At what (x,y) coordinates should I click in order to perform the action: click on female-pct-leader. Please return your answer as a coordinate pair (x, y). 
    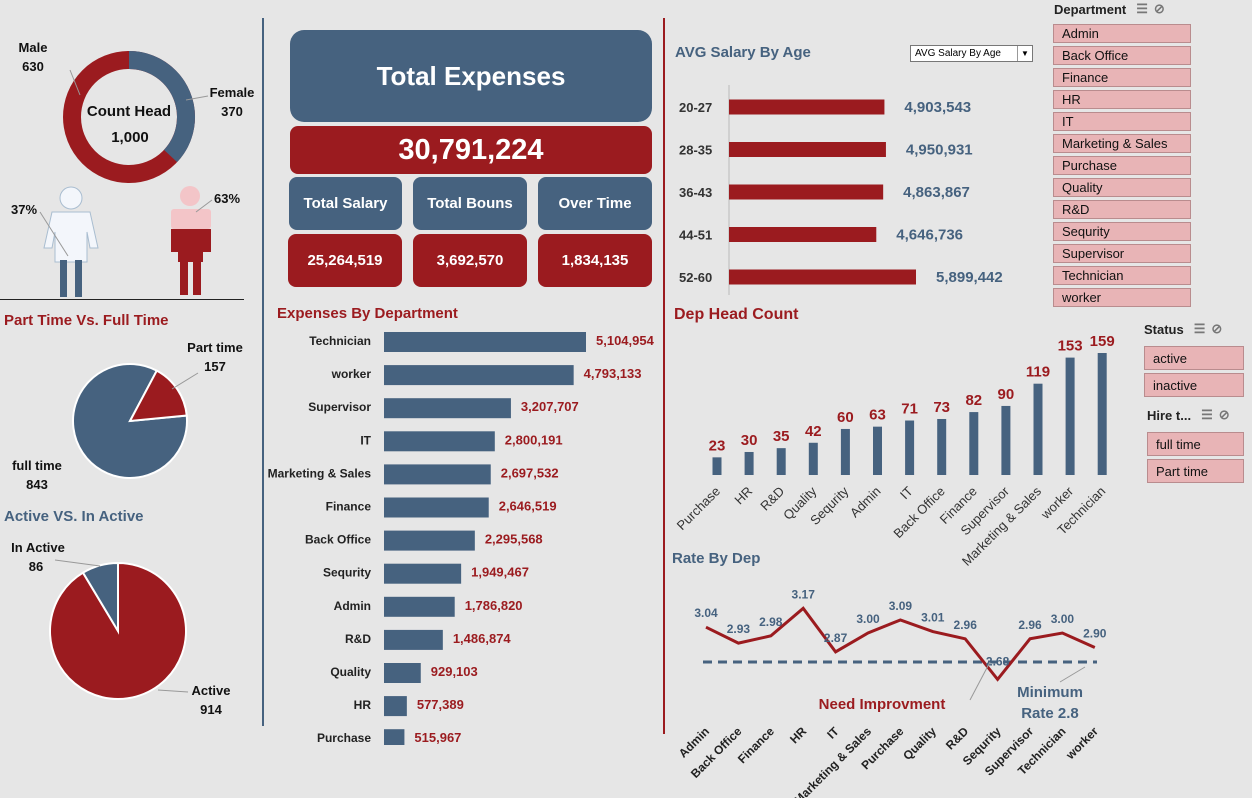
    Looking at the image, I should click on (54, 234).